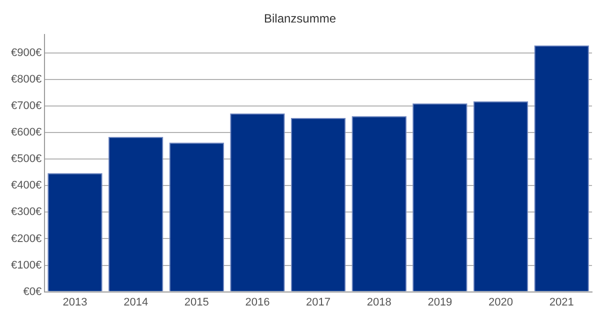 This screenshot has width=600, height=315. I want to click on x-tick-label: 2019, so click(440, 302).